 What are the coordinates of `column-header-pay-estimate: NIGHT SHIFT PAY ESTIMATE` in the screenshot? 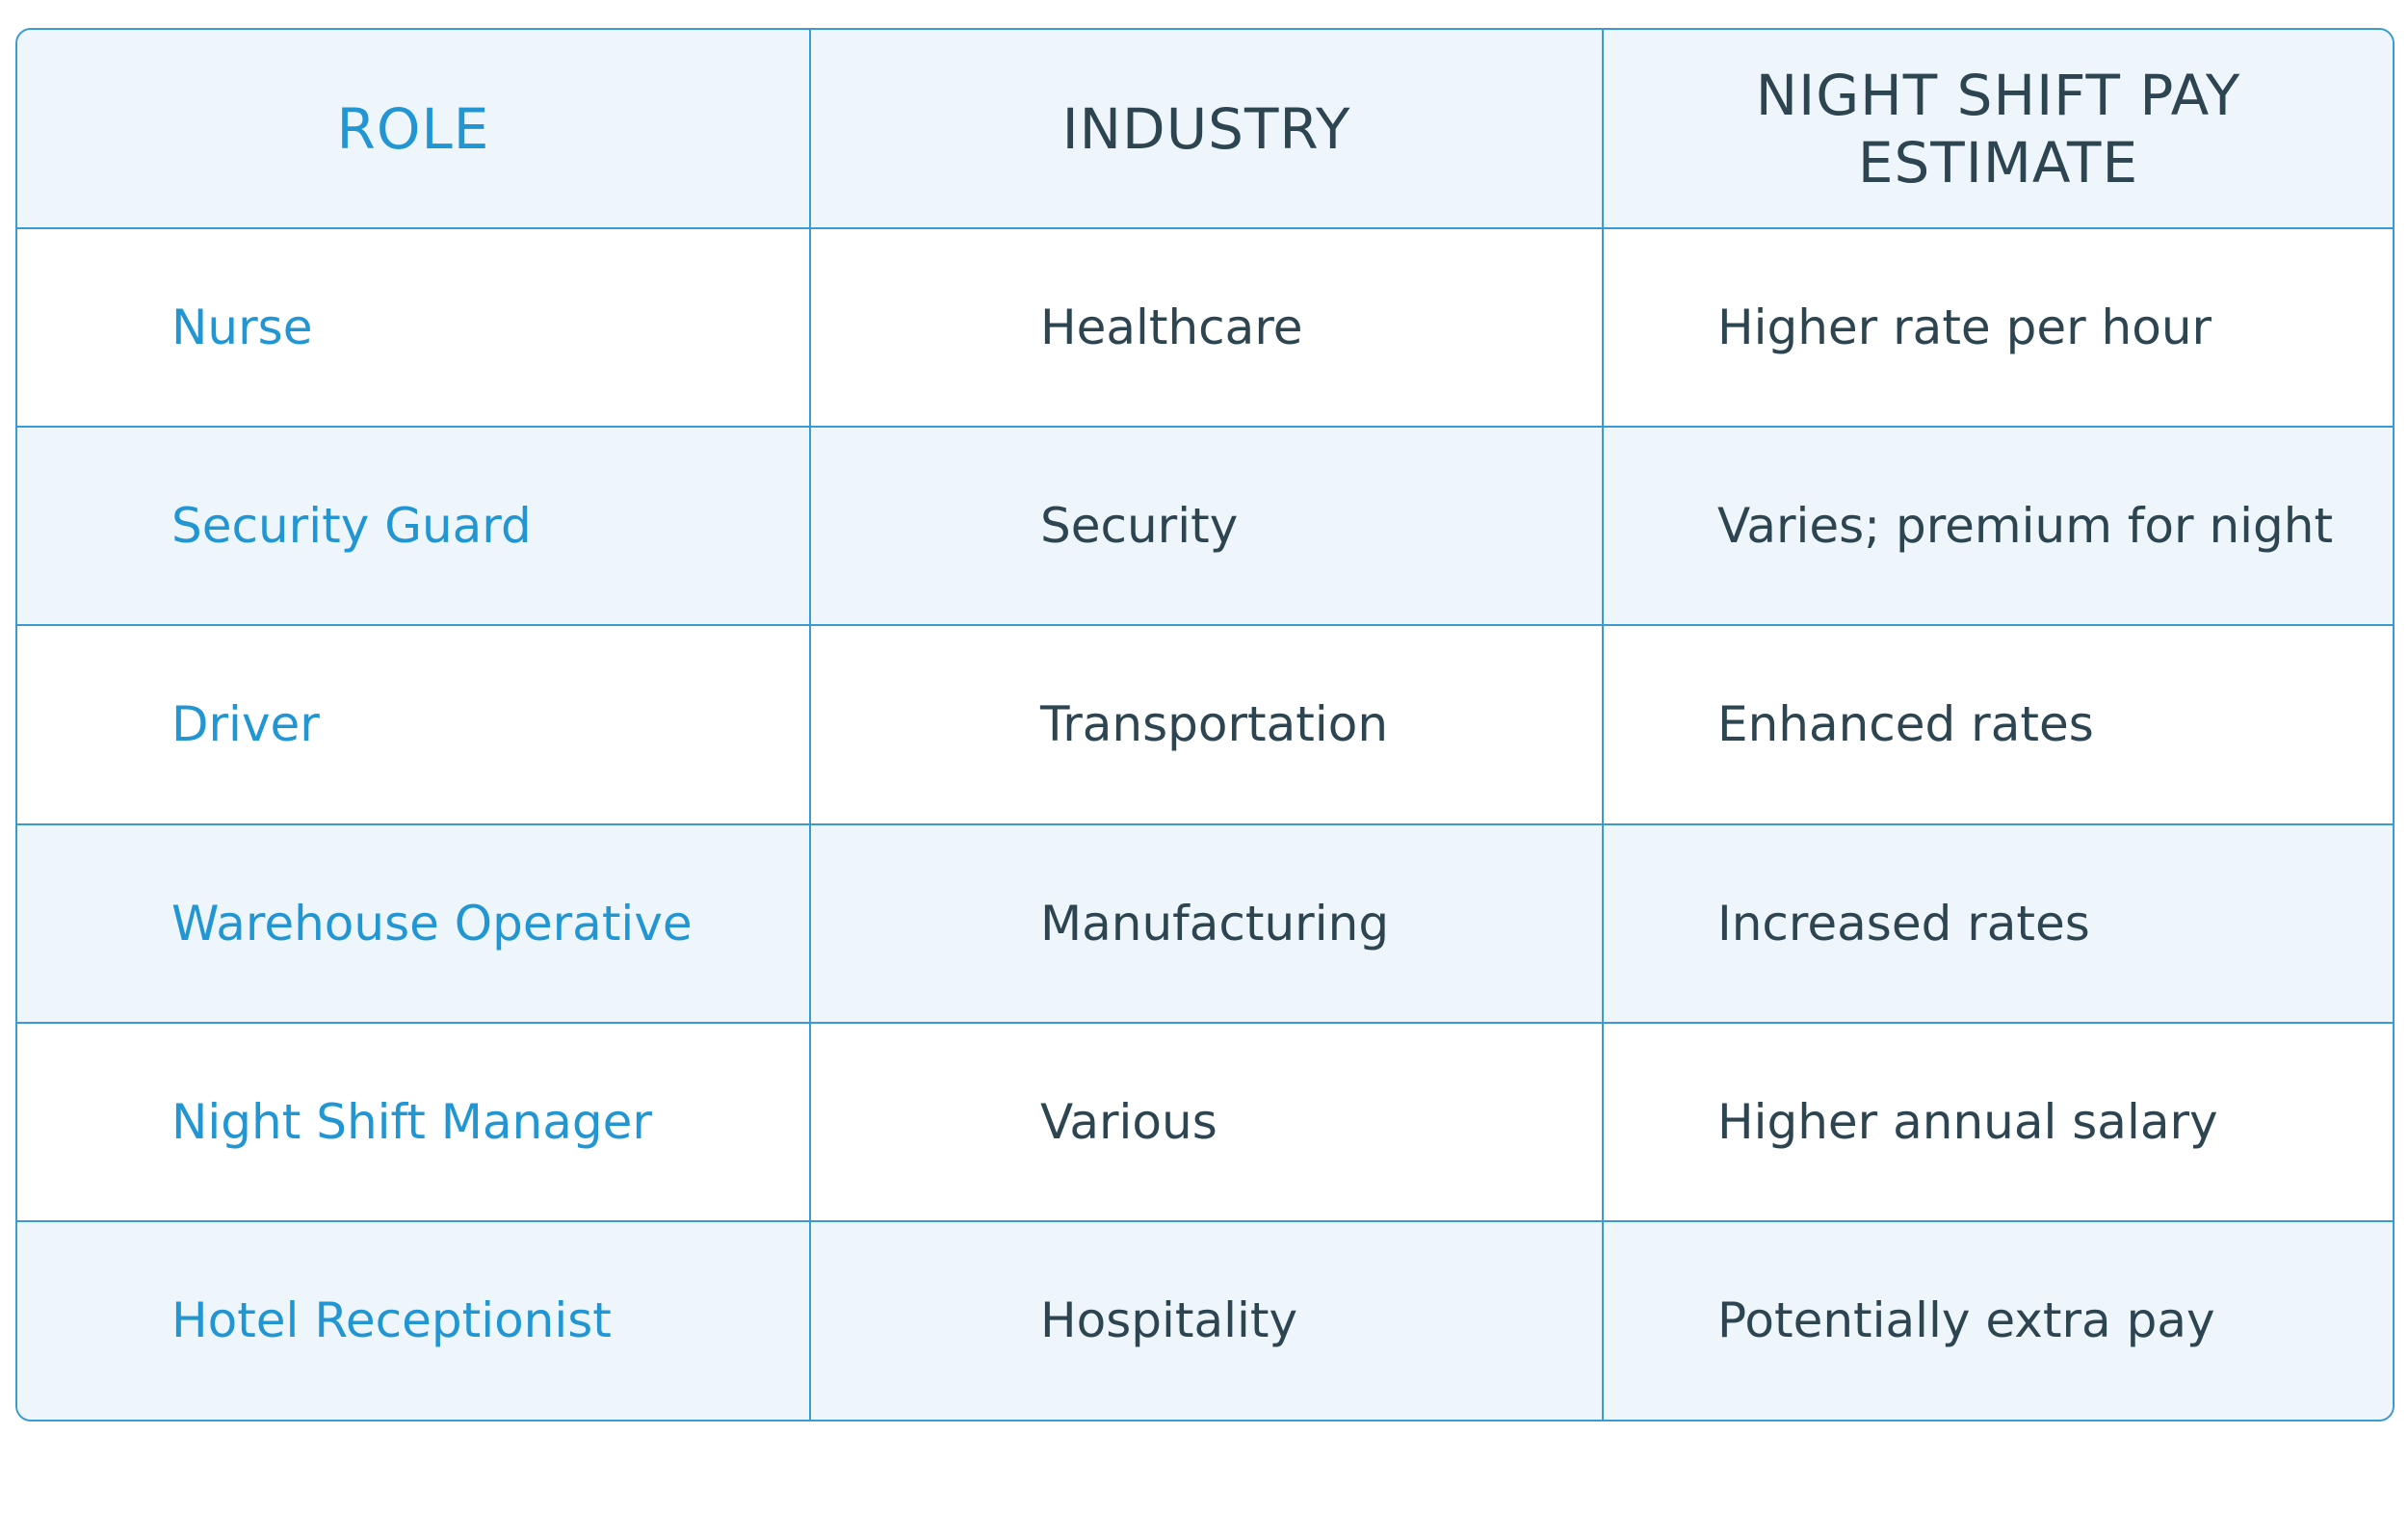 It's located at (1997, 130).